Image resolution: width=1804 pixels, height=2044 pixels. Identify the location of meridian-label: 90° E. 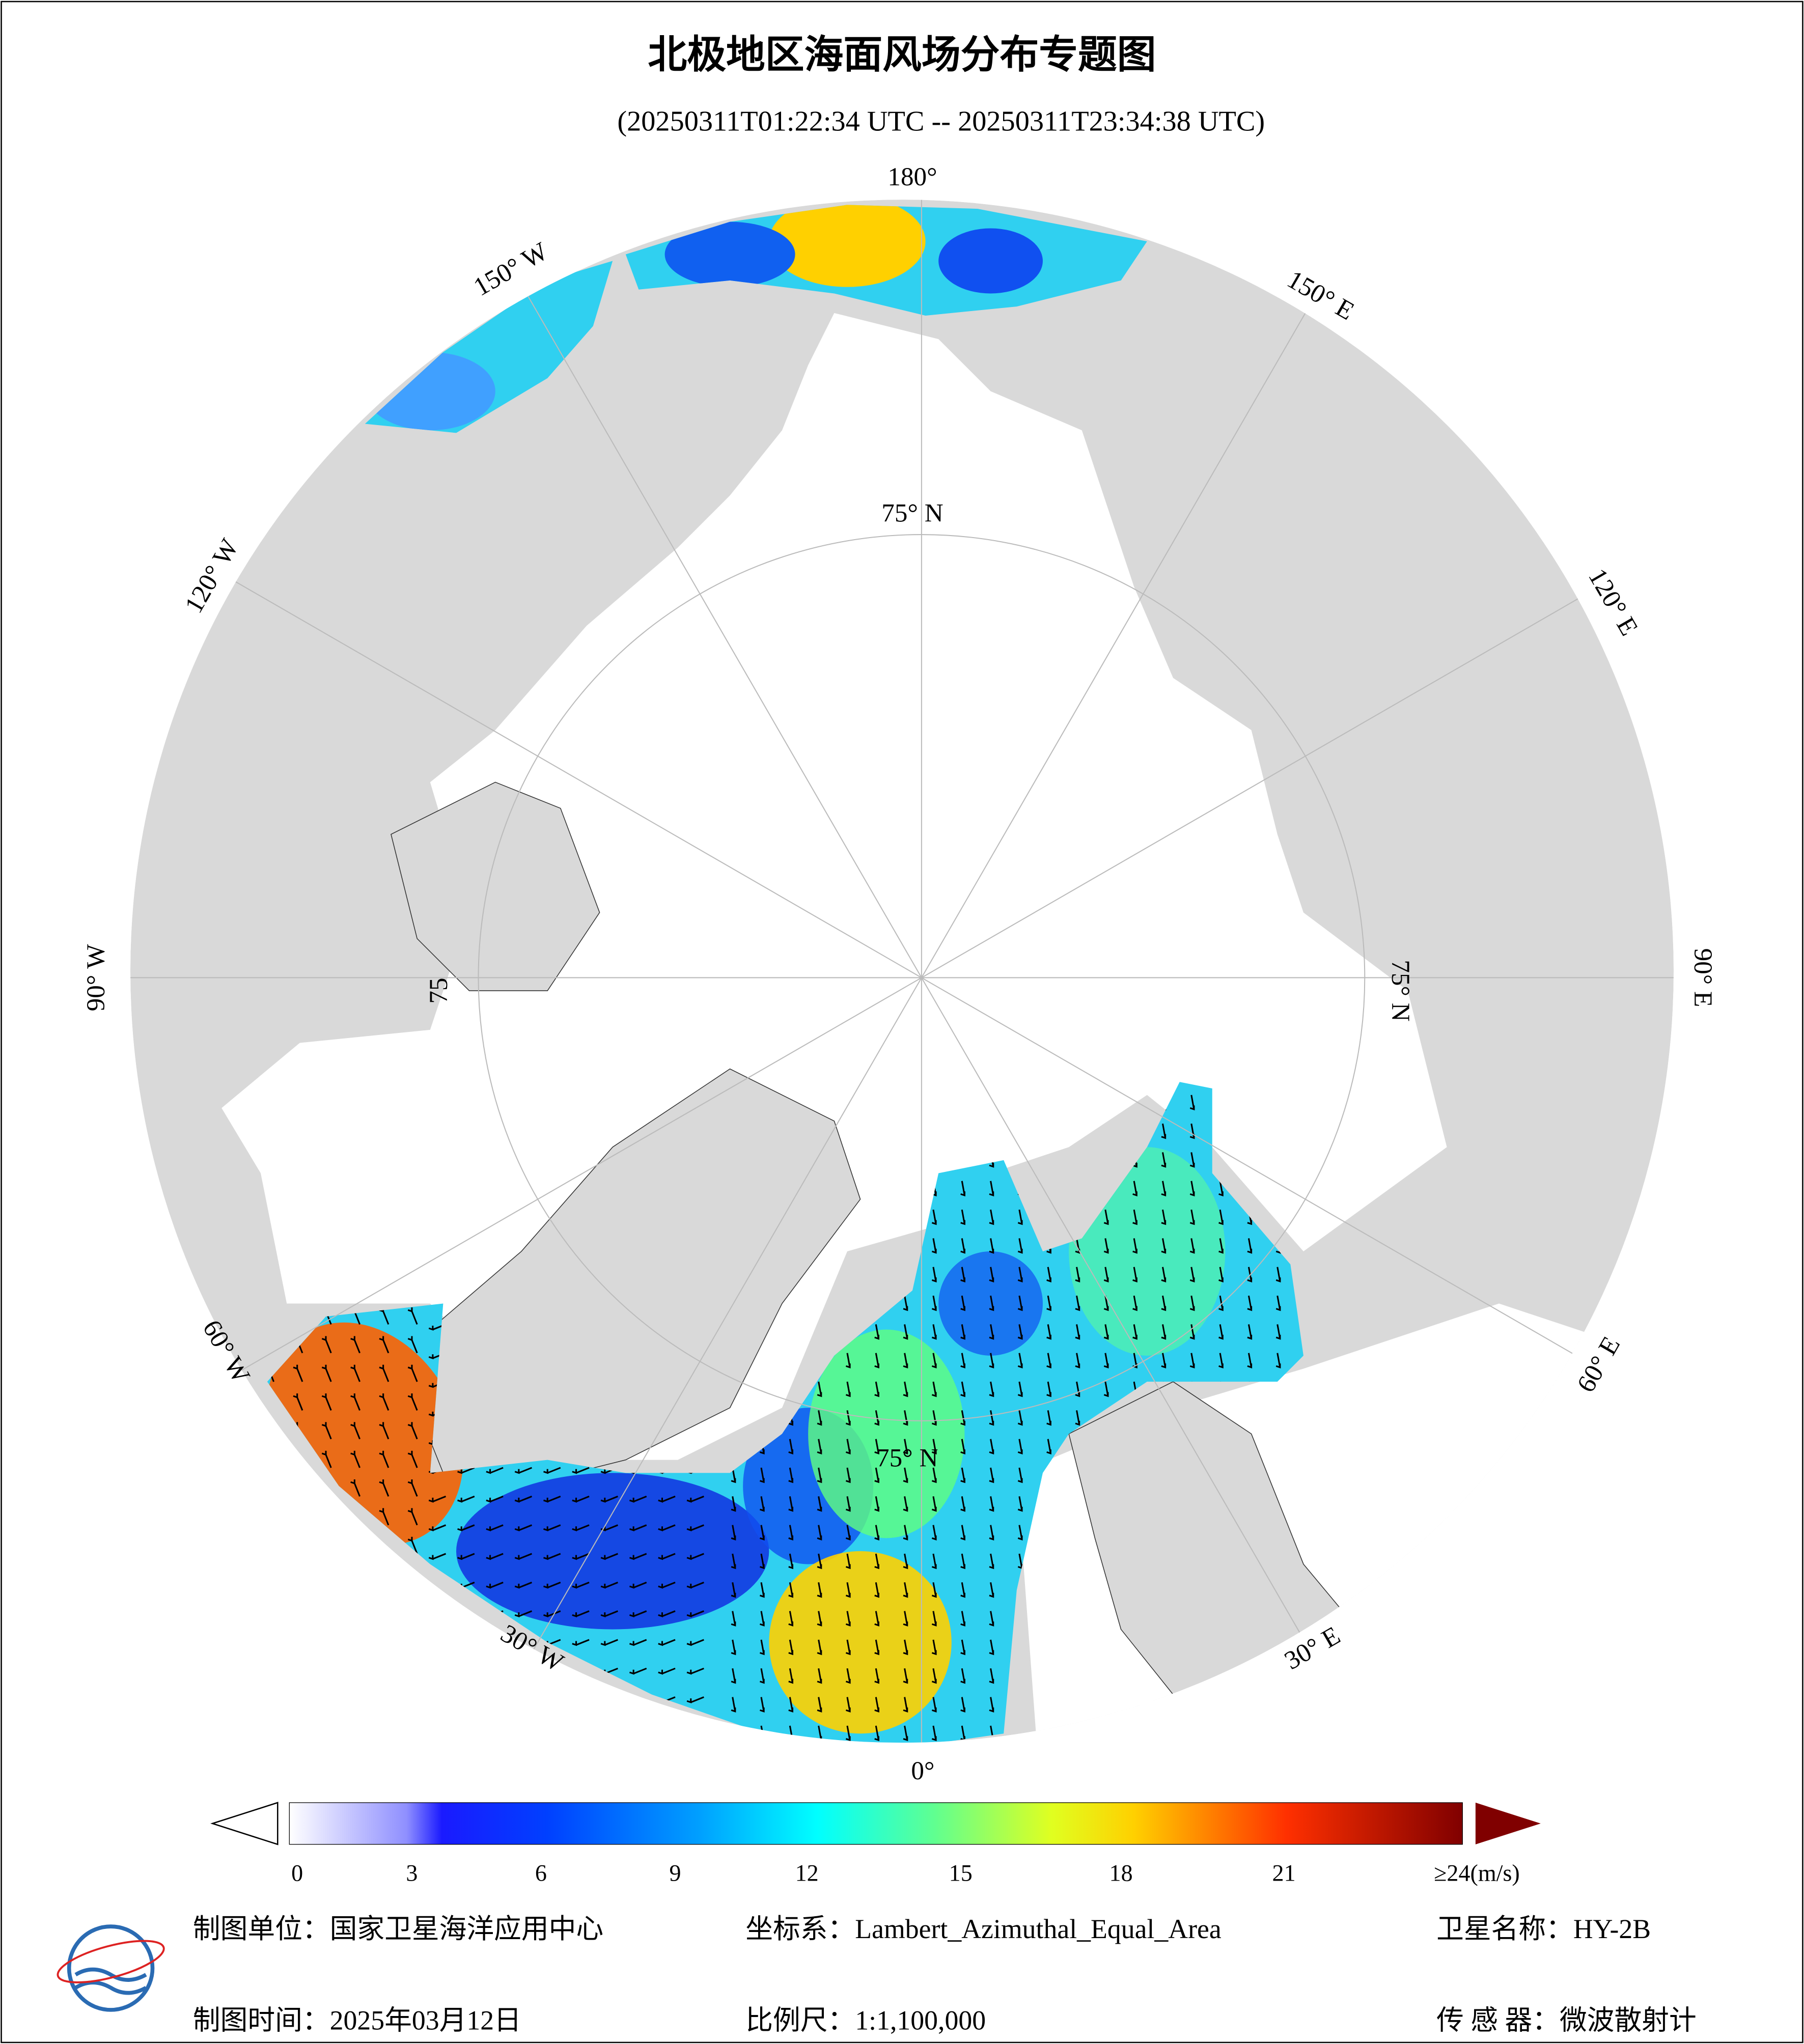
(1702, 977).